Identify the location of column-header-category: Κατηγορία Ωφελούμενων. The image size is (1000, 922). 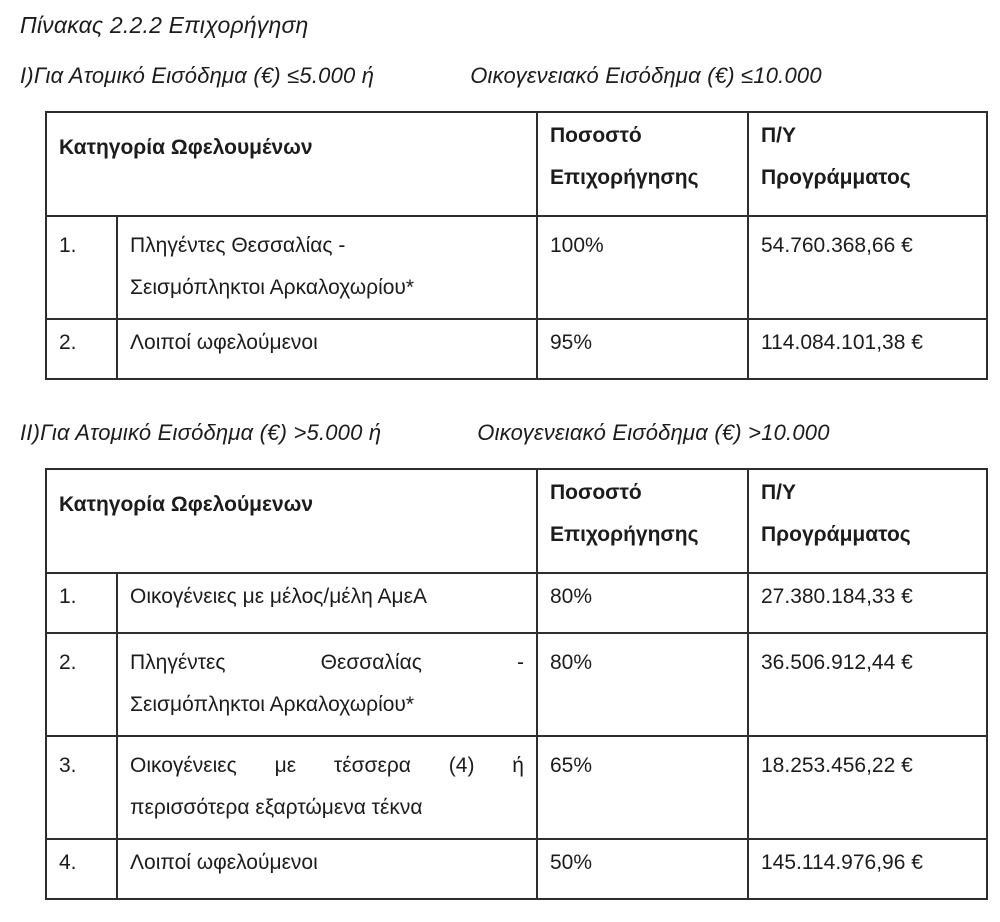
(291, 521).